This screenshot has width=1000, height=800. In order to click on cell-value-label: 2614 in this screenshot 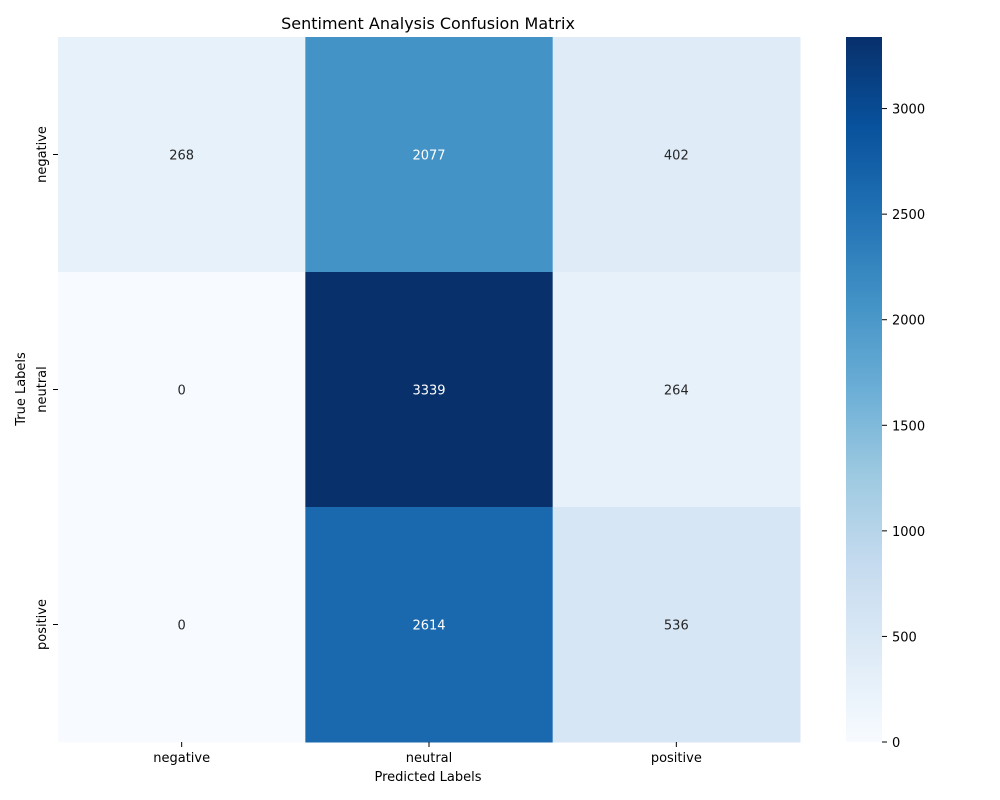, I will do `click(428, 626)`.